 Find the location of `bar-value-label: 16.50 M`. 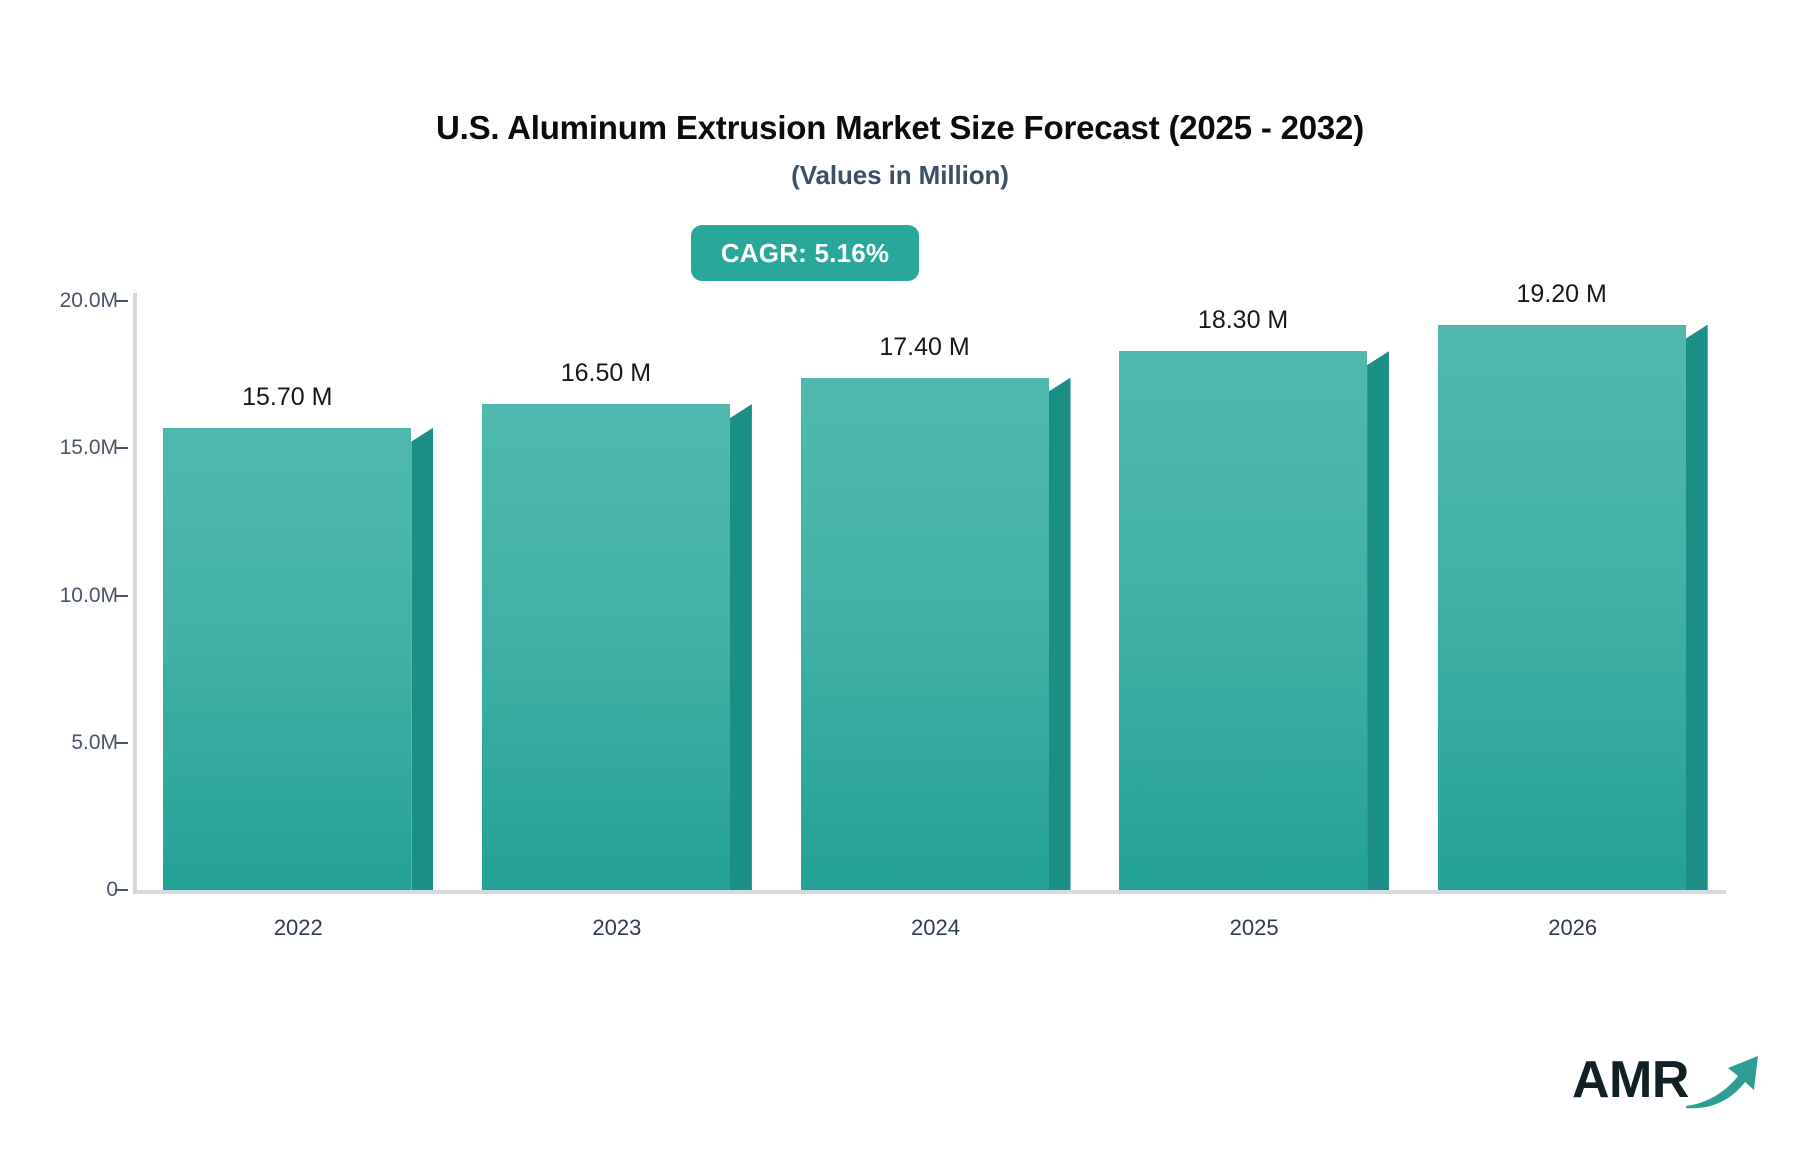

bar-value-label: 16.50 M is located at coordinates (606, 373).